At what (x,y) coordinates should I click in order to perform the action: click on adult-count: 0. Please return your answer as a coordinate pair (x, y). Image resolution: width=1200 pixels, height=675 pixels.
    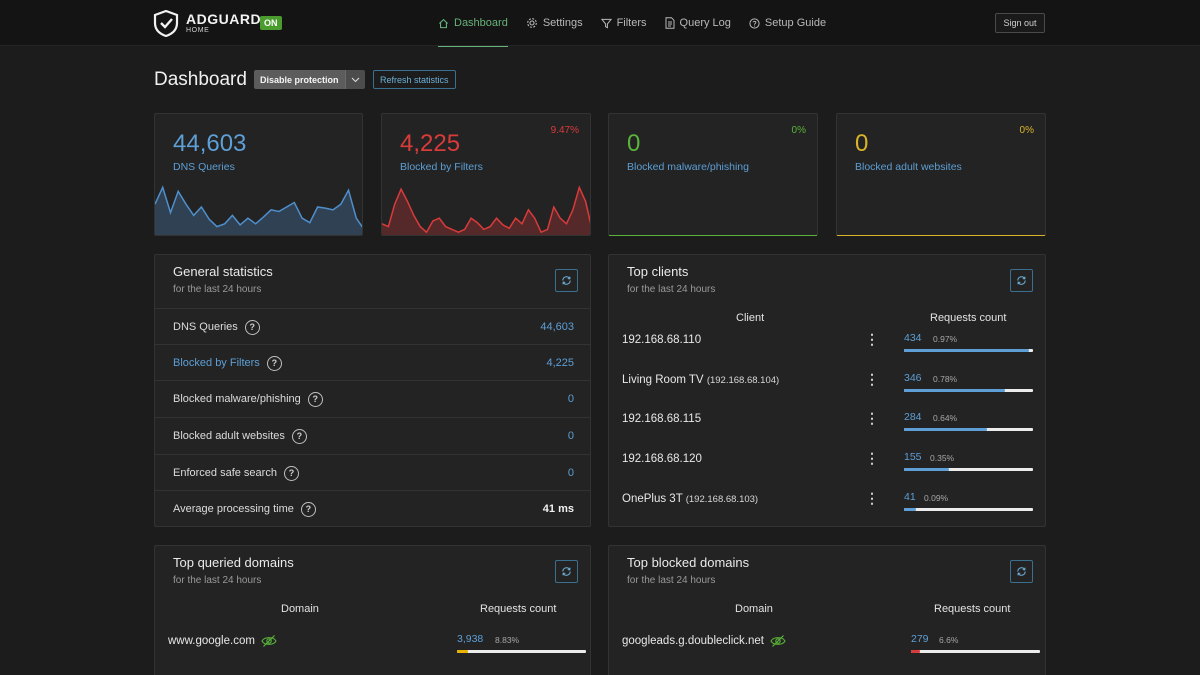
    Looking at the image, I should click on (862, 143).